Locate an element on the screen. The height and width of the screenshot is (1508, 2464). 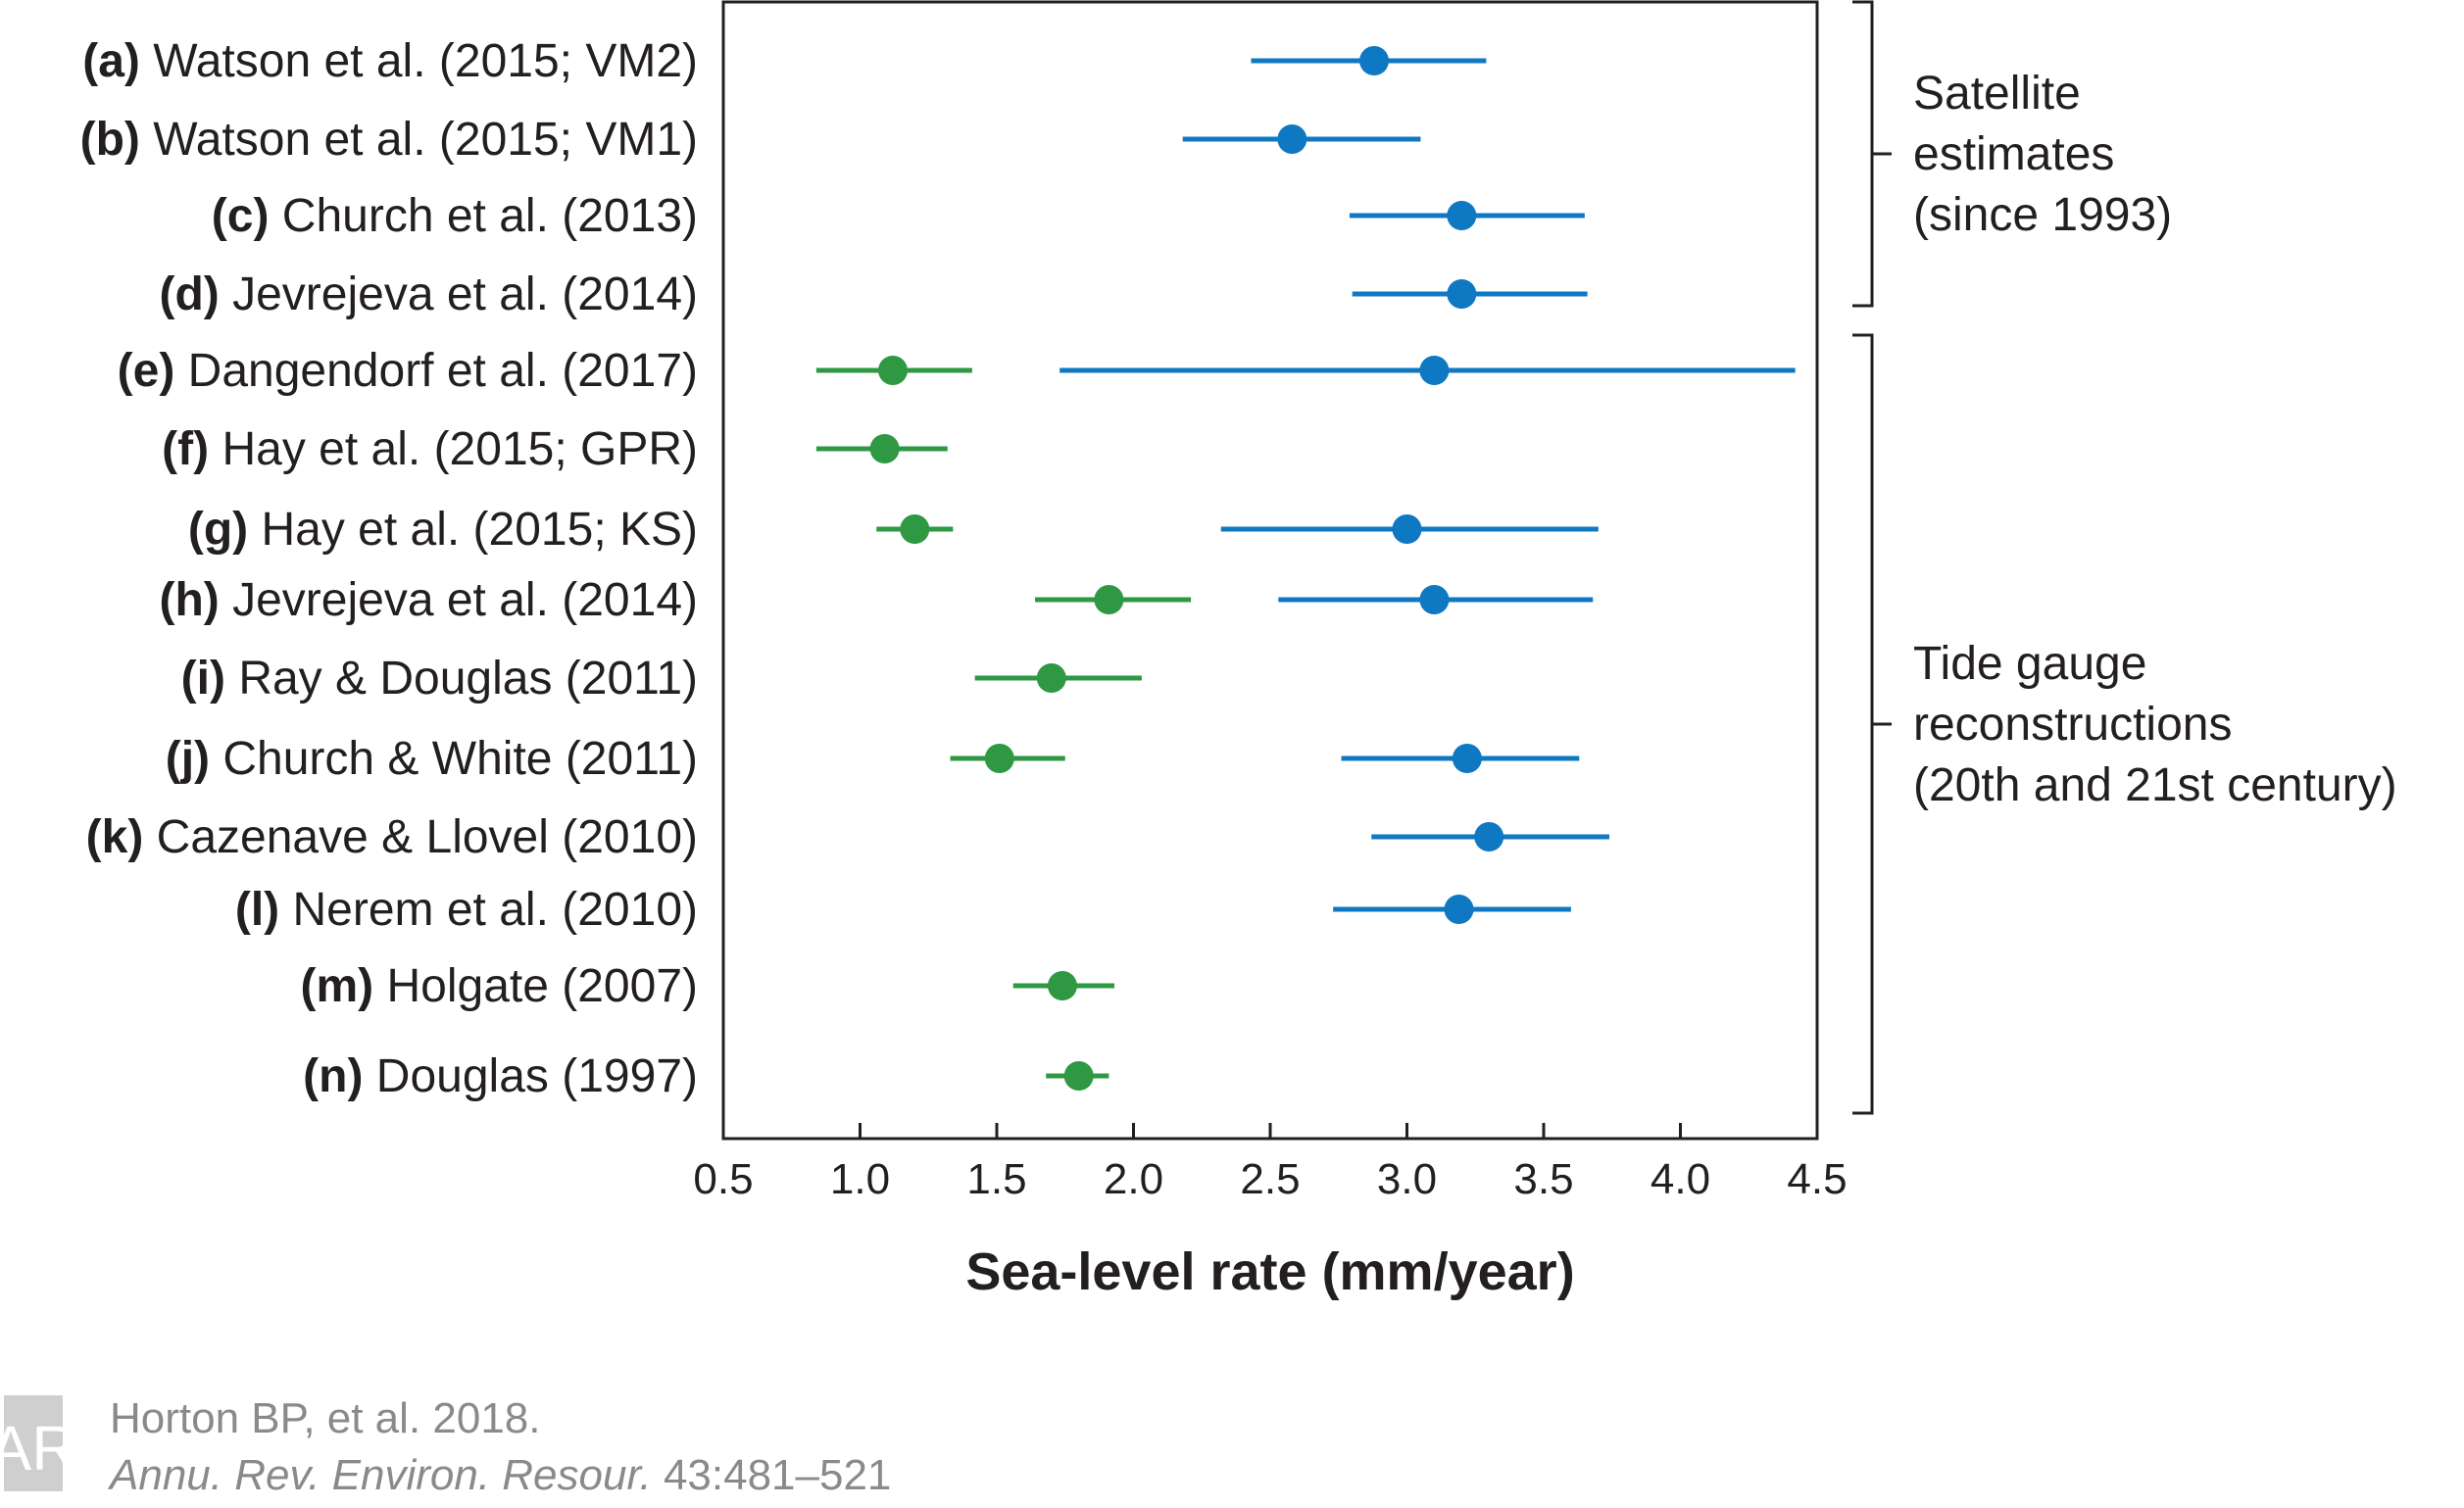
x-tick-label: 2.5 is located at coordinates (1270, 1179).